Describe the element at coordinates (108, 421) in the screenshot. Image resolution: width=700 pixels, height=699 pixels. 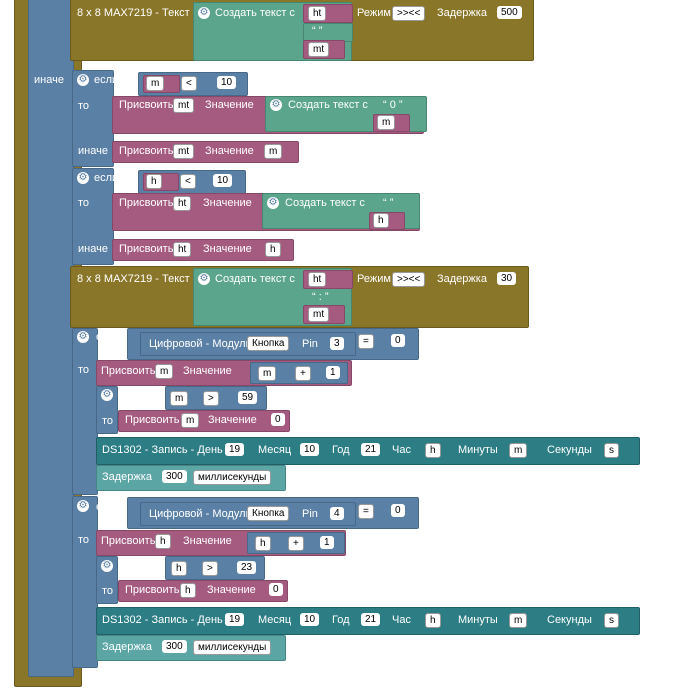
I see `then-label: то` at that location.